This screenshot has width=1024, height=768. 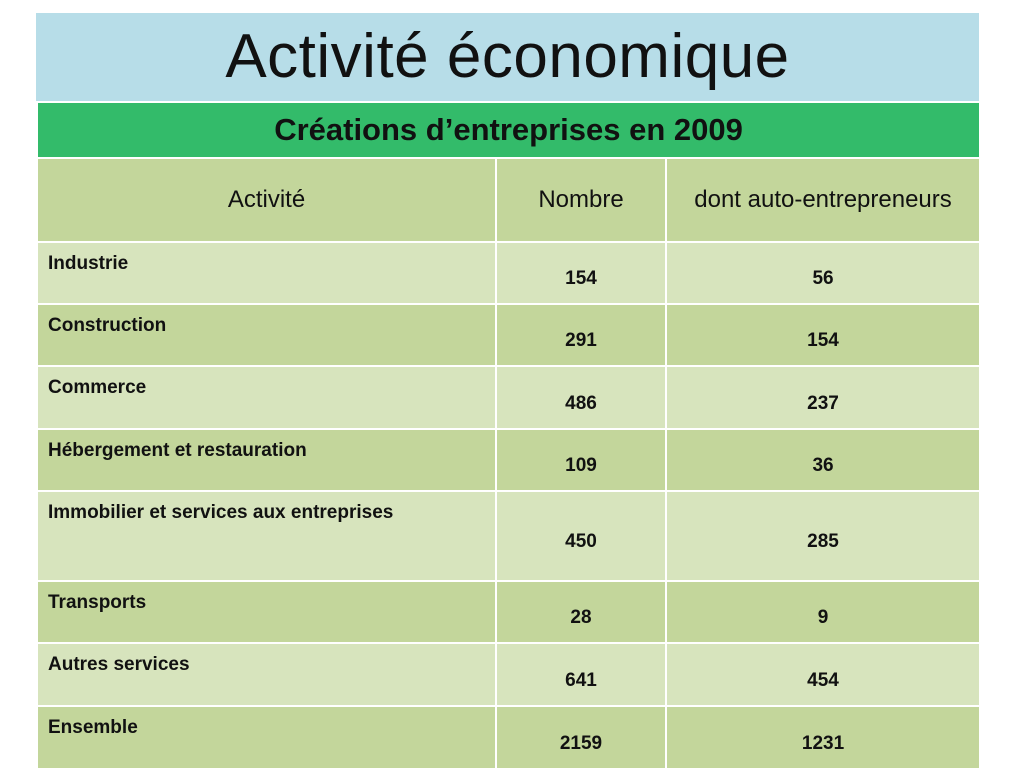 What do you see at coordinates (823, 460) in the screenshot?
I see `row-auto-count: 36` at bounding box center [823, 460].